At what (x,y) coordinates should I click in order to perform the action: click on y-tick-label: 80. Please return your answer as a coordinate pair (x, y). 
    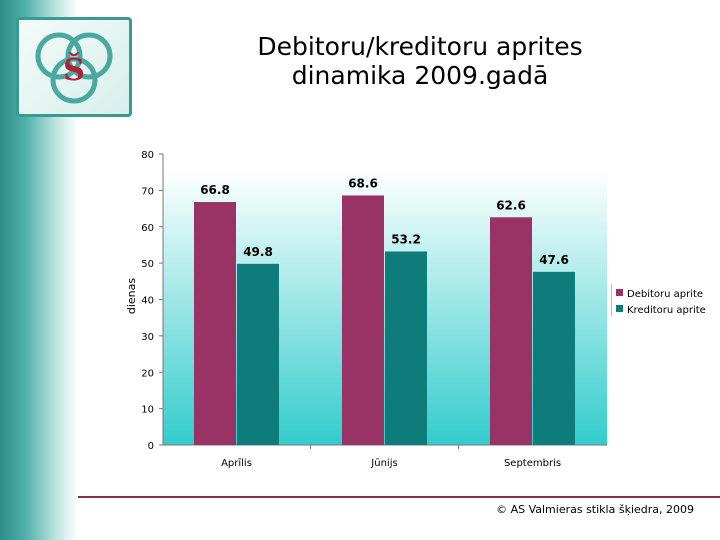
    Looking at the image, I should click on (147, 155).